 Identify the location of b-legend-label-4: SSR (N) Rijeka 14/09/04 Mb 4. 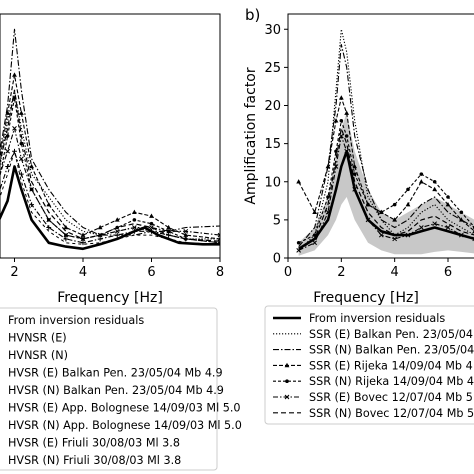
(391, 381).